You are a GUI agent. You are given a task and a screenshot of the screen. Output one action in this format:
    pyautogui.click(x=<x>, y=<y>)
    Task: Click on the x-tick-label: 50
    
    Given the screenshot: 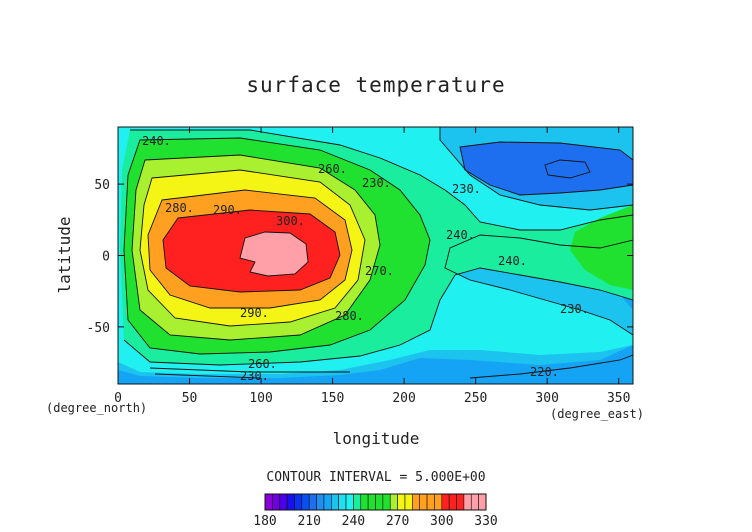 What is the action you would take?
    pyautogui.click(x=190, y=398)
    